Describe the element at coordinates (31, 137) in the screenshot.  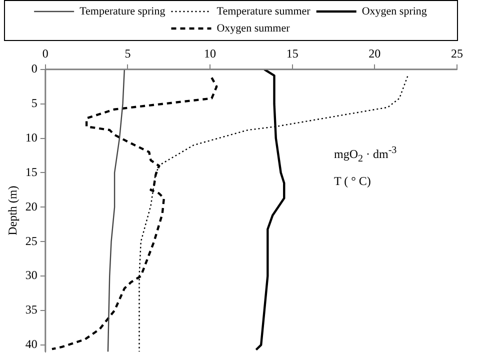
I see `y-tick-label: 10` at that location.